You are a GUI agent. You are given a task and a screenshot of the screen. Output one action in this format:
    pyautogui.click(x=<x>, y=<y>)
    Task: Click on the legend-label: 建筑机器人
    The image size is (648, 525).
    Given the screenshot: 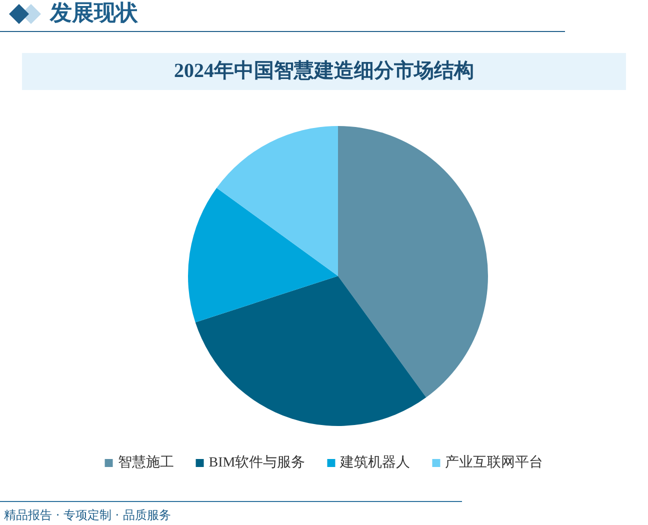 What is the action you would take?
    pyautogui.click(x=374, y=462)
    